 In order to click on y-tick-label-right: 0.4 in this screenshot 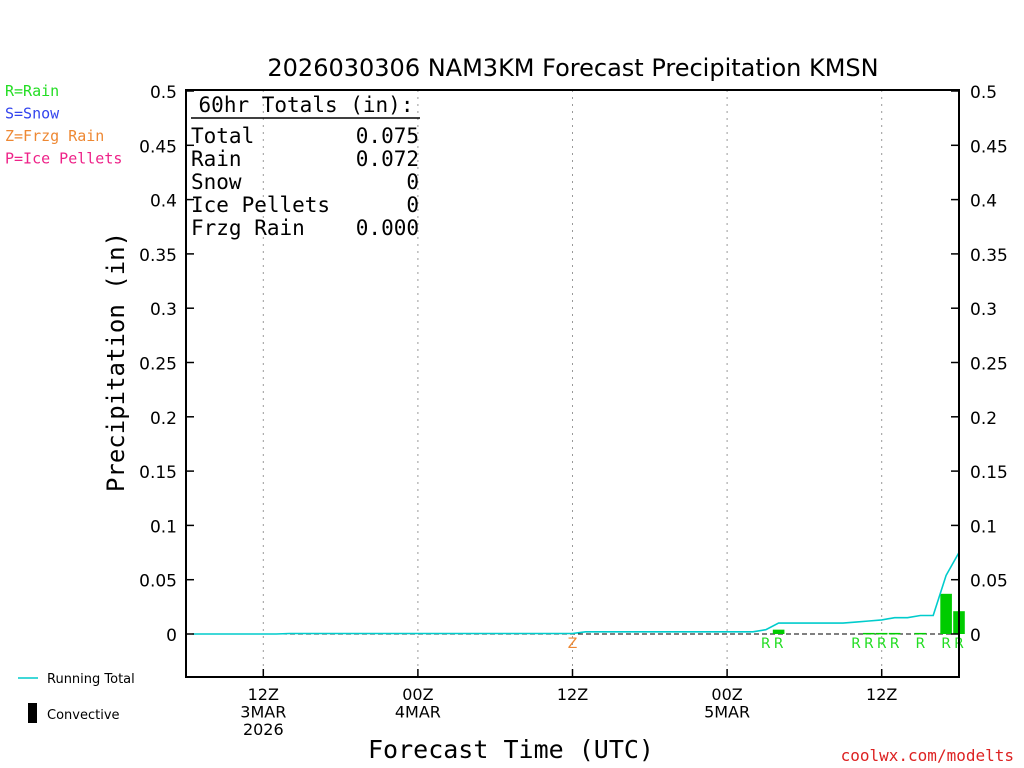, I will do `click(983, 202)`.